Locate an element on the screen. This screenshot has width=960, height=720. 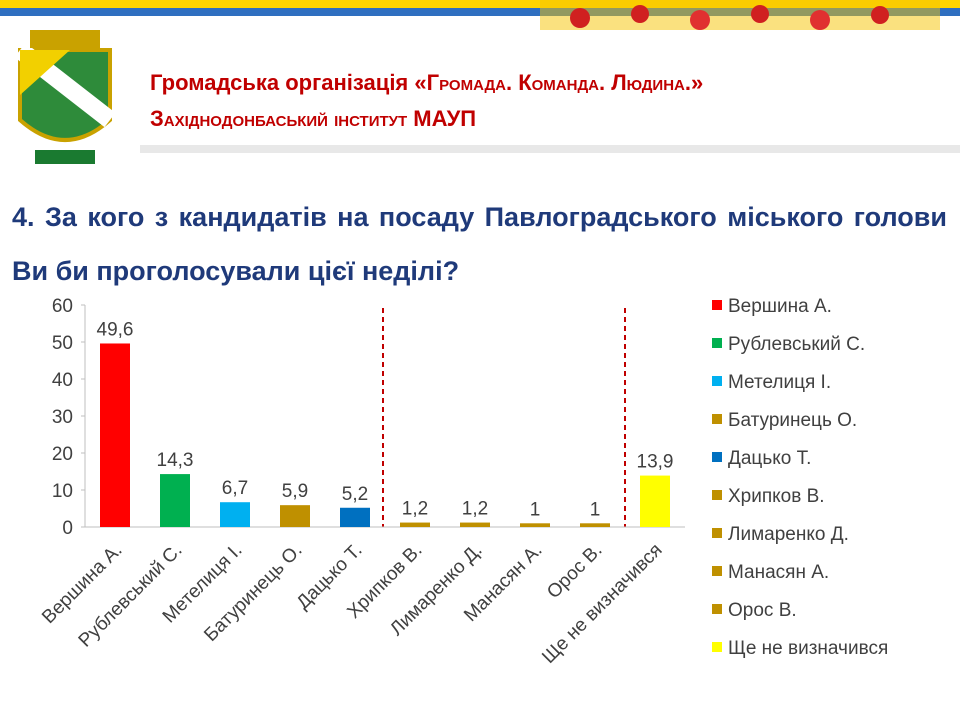
y-tick-label: 60 is located at coordinates (62, 306).